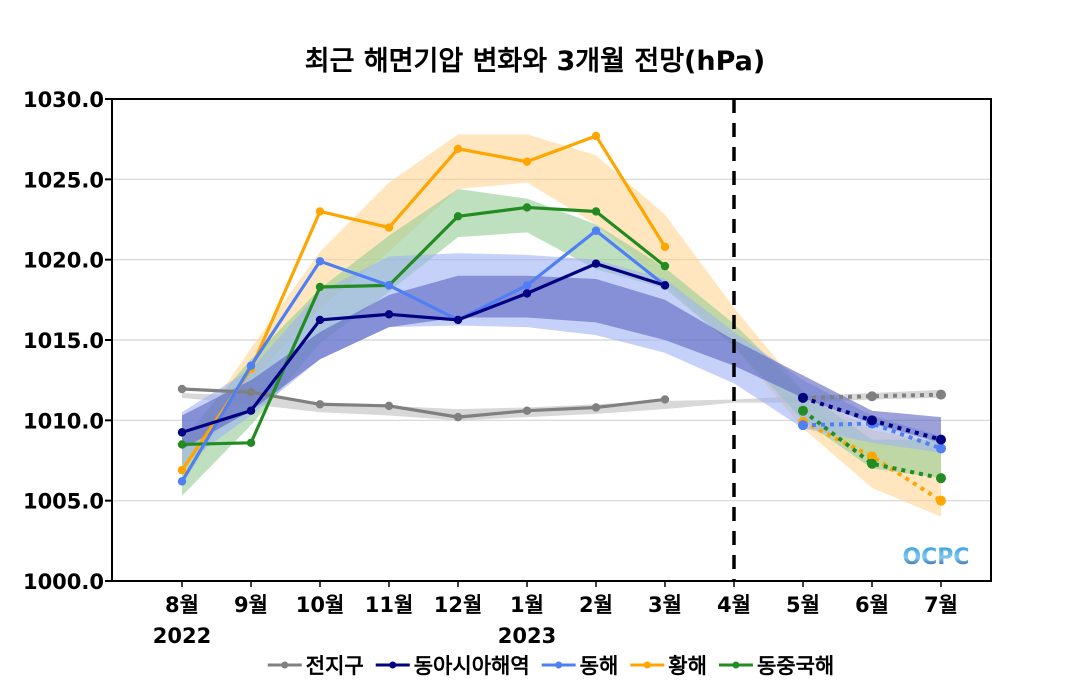 The width and height of the screenshot is (1070, 700). I want to click on year-label: 2022, so click(182, 636).